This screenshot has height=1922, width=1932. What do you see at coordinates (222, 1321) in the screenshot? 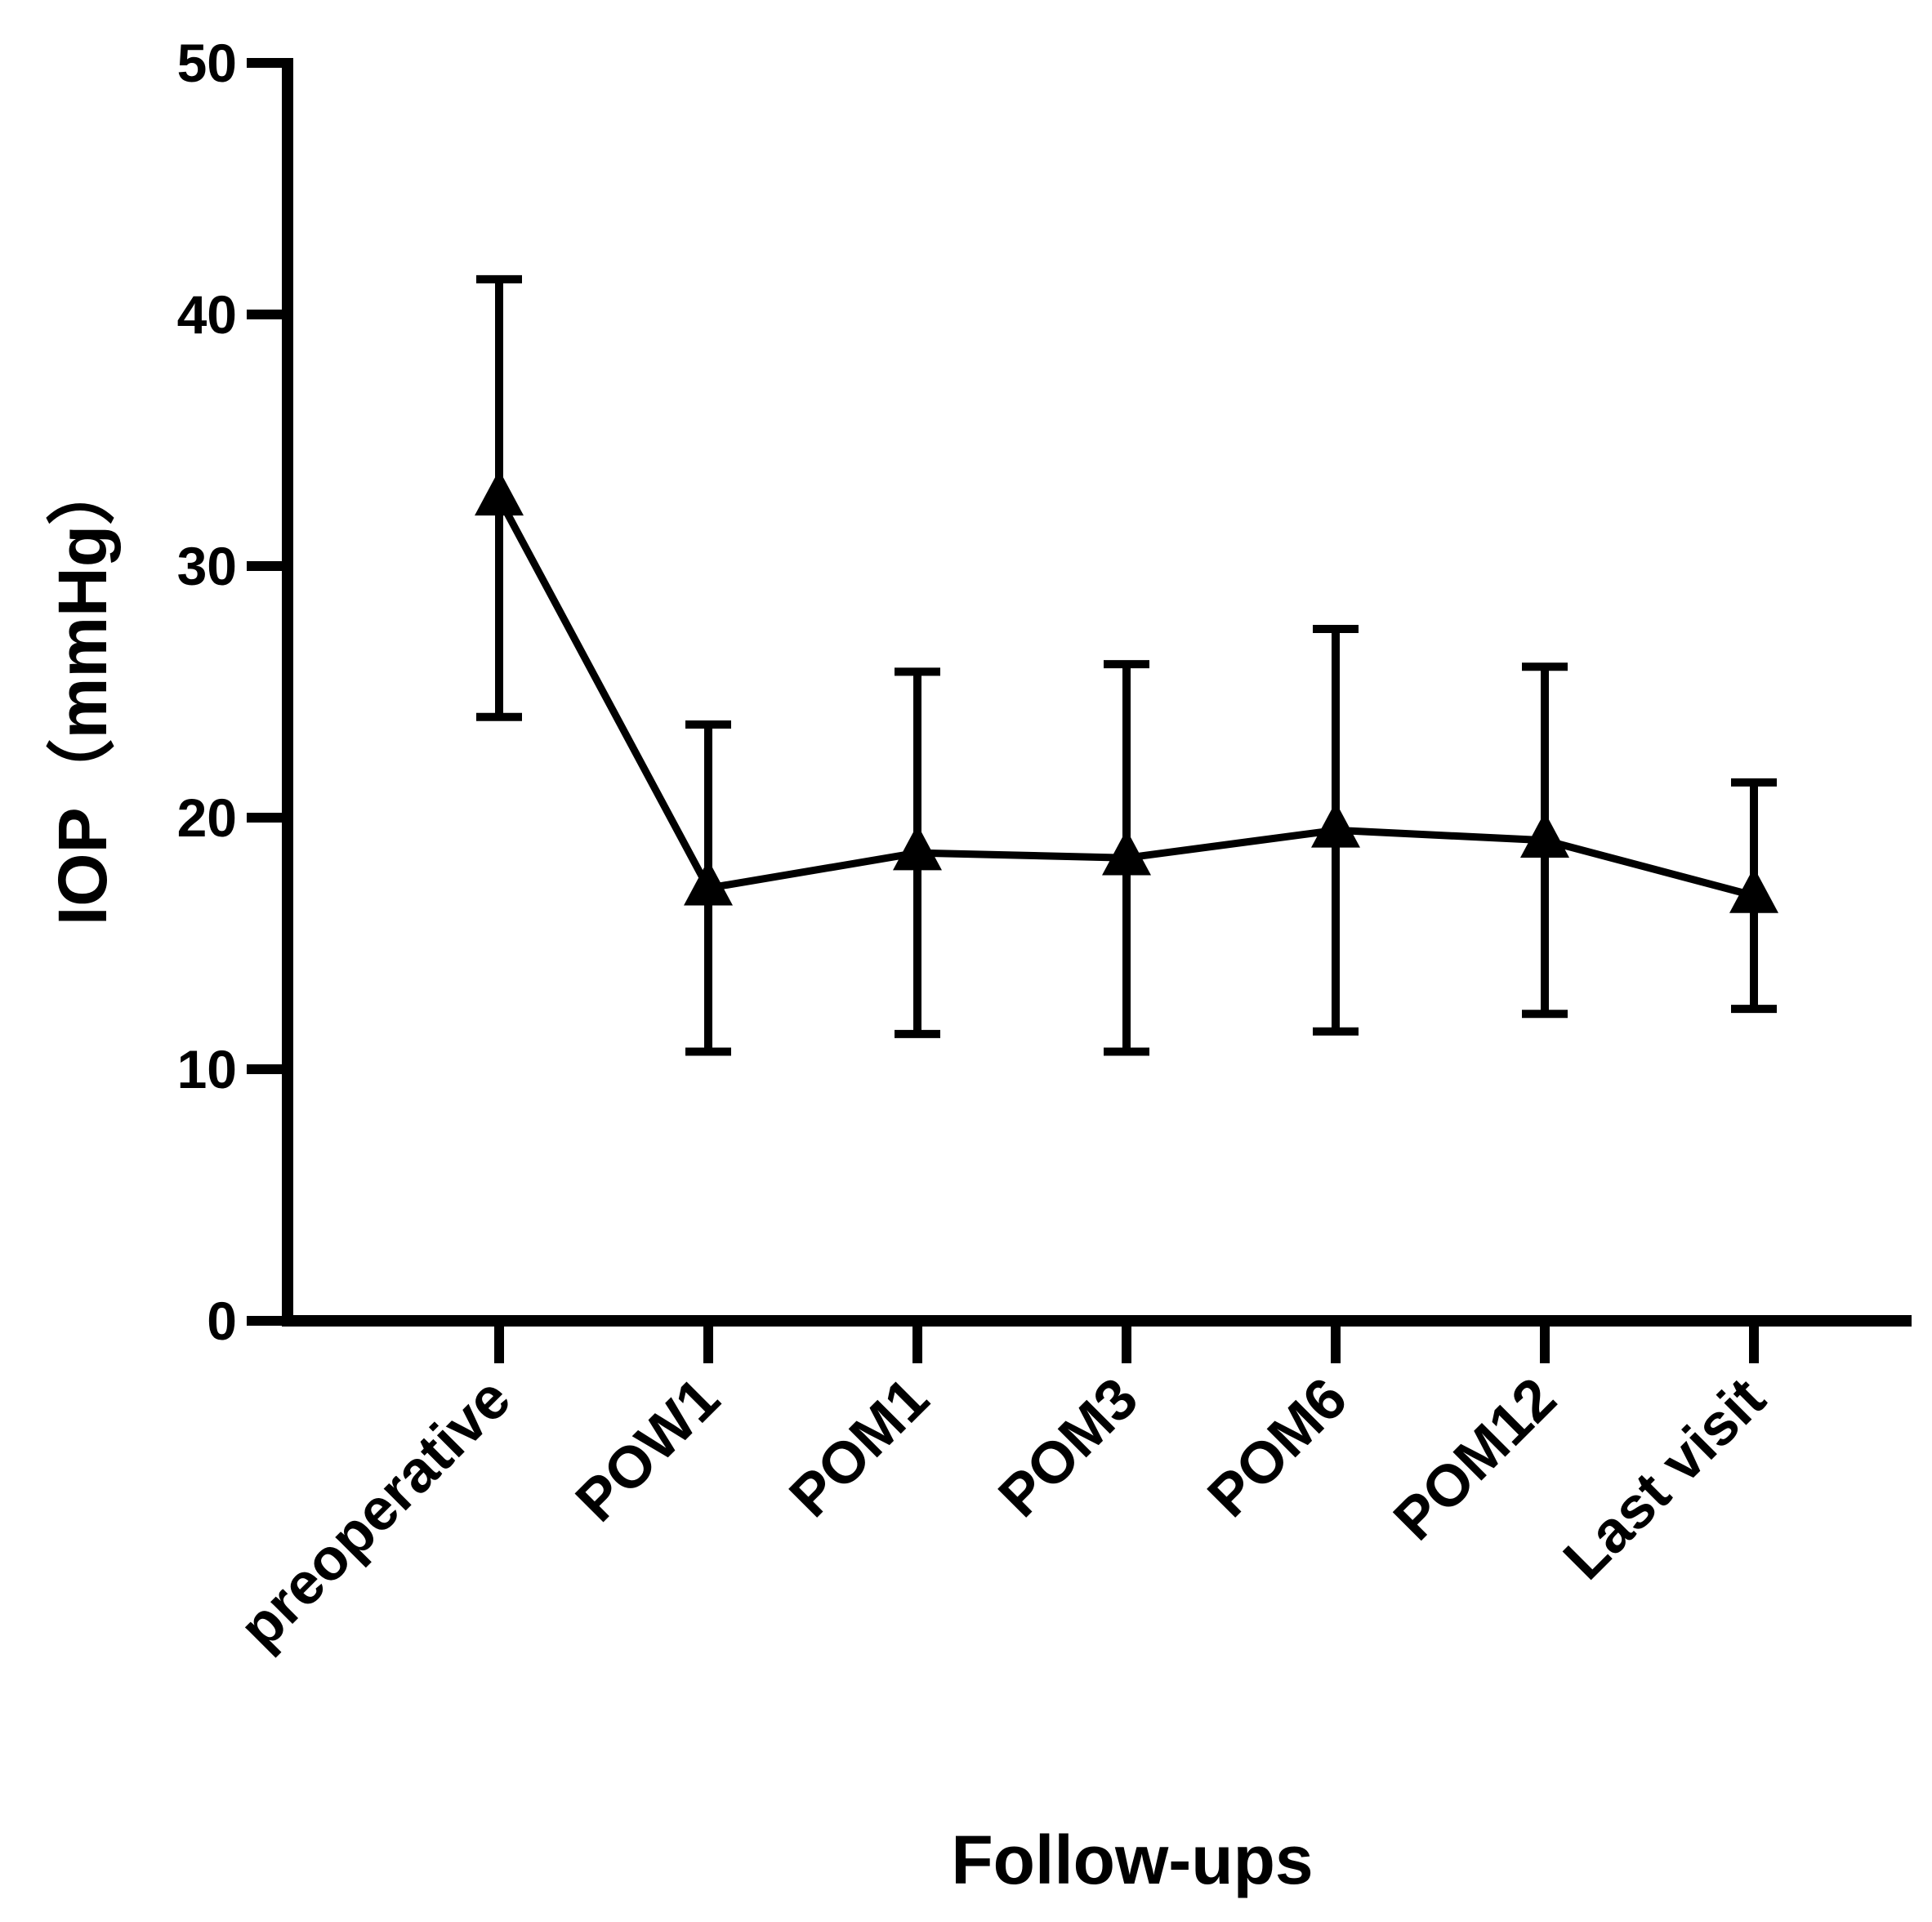
I see `y-tick-label: 0` at bounding box center [222, 1321].